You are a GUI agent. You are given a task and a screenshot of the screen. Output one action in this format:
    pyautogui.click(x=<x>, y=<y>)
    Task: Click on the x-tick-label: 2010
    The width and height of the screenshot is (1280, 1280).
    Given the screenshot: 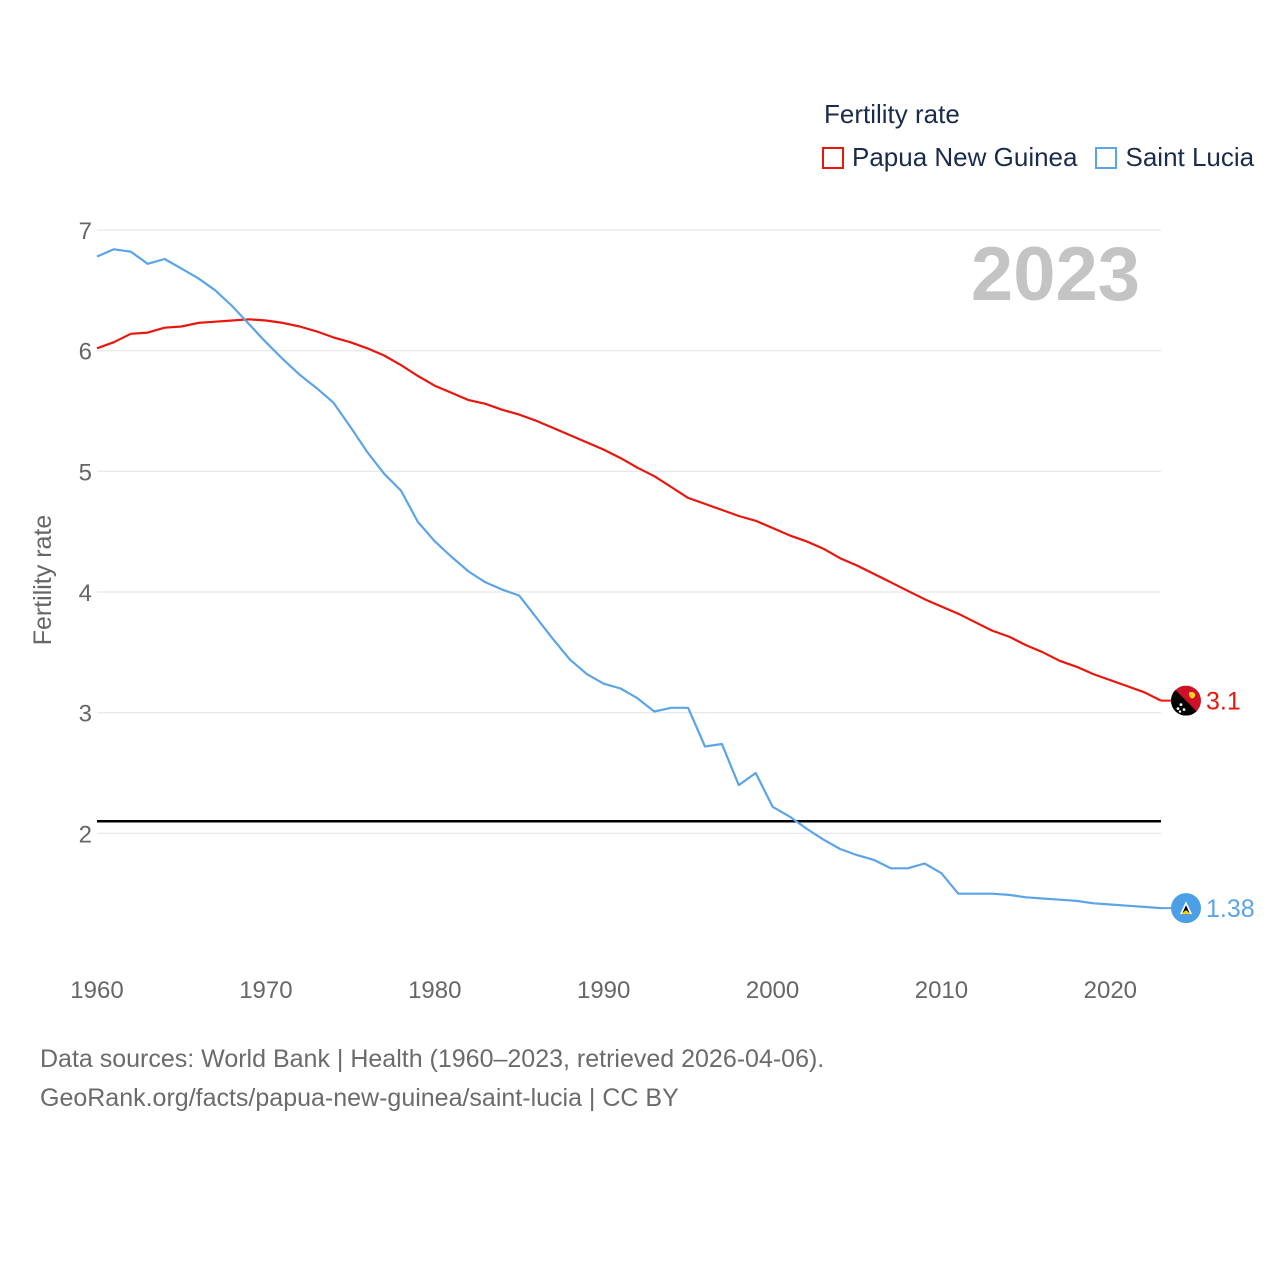 What is the action you would take?
    pyautogui.click(x=941, y=990)
    